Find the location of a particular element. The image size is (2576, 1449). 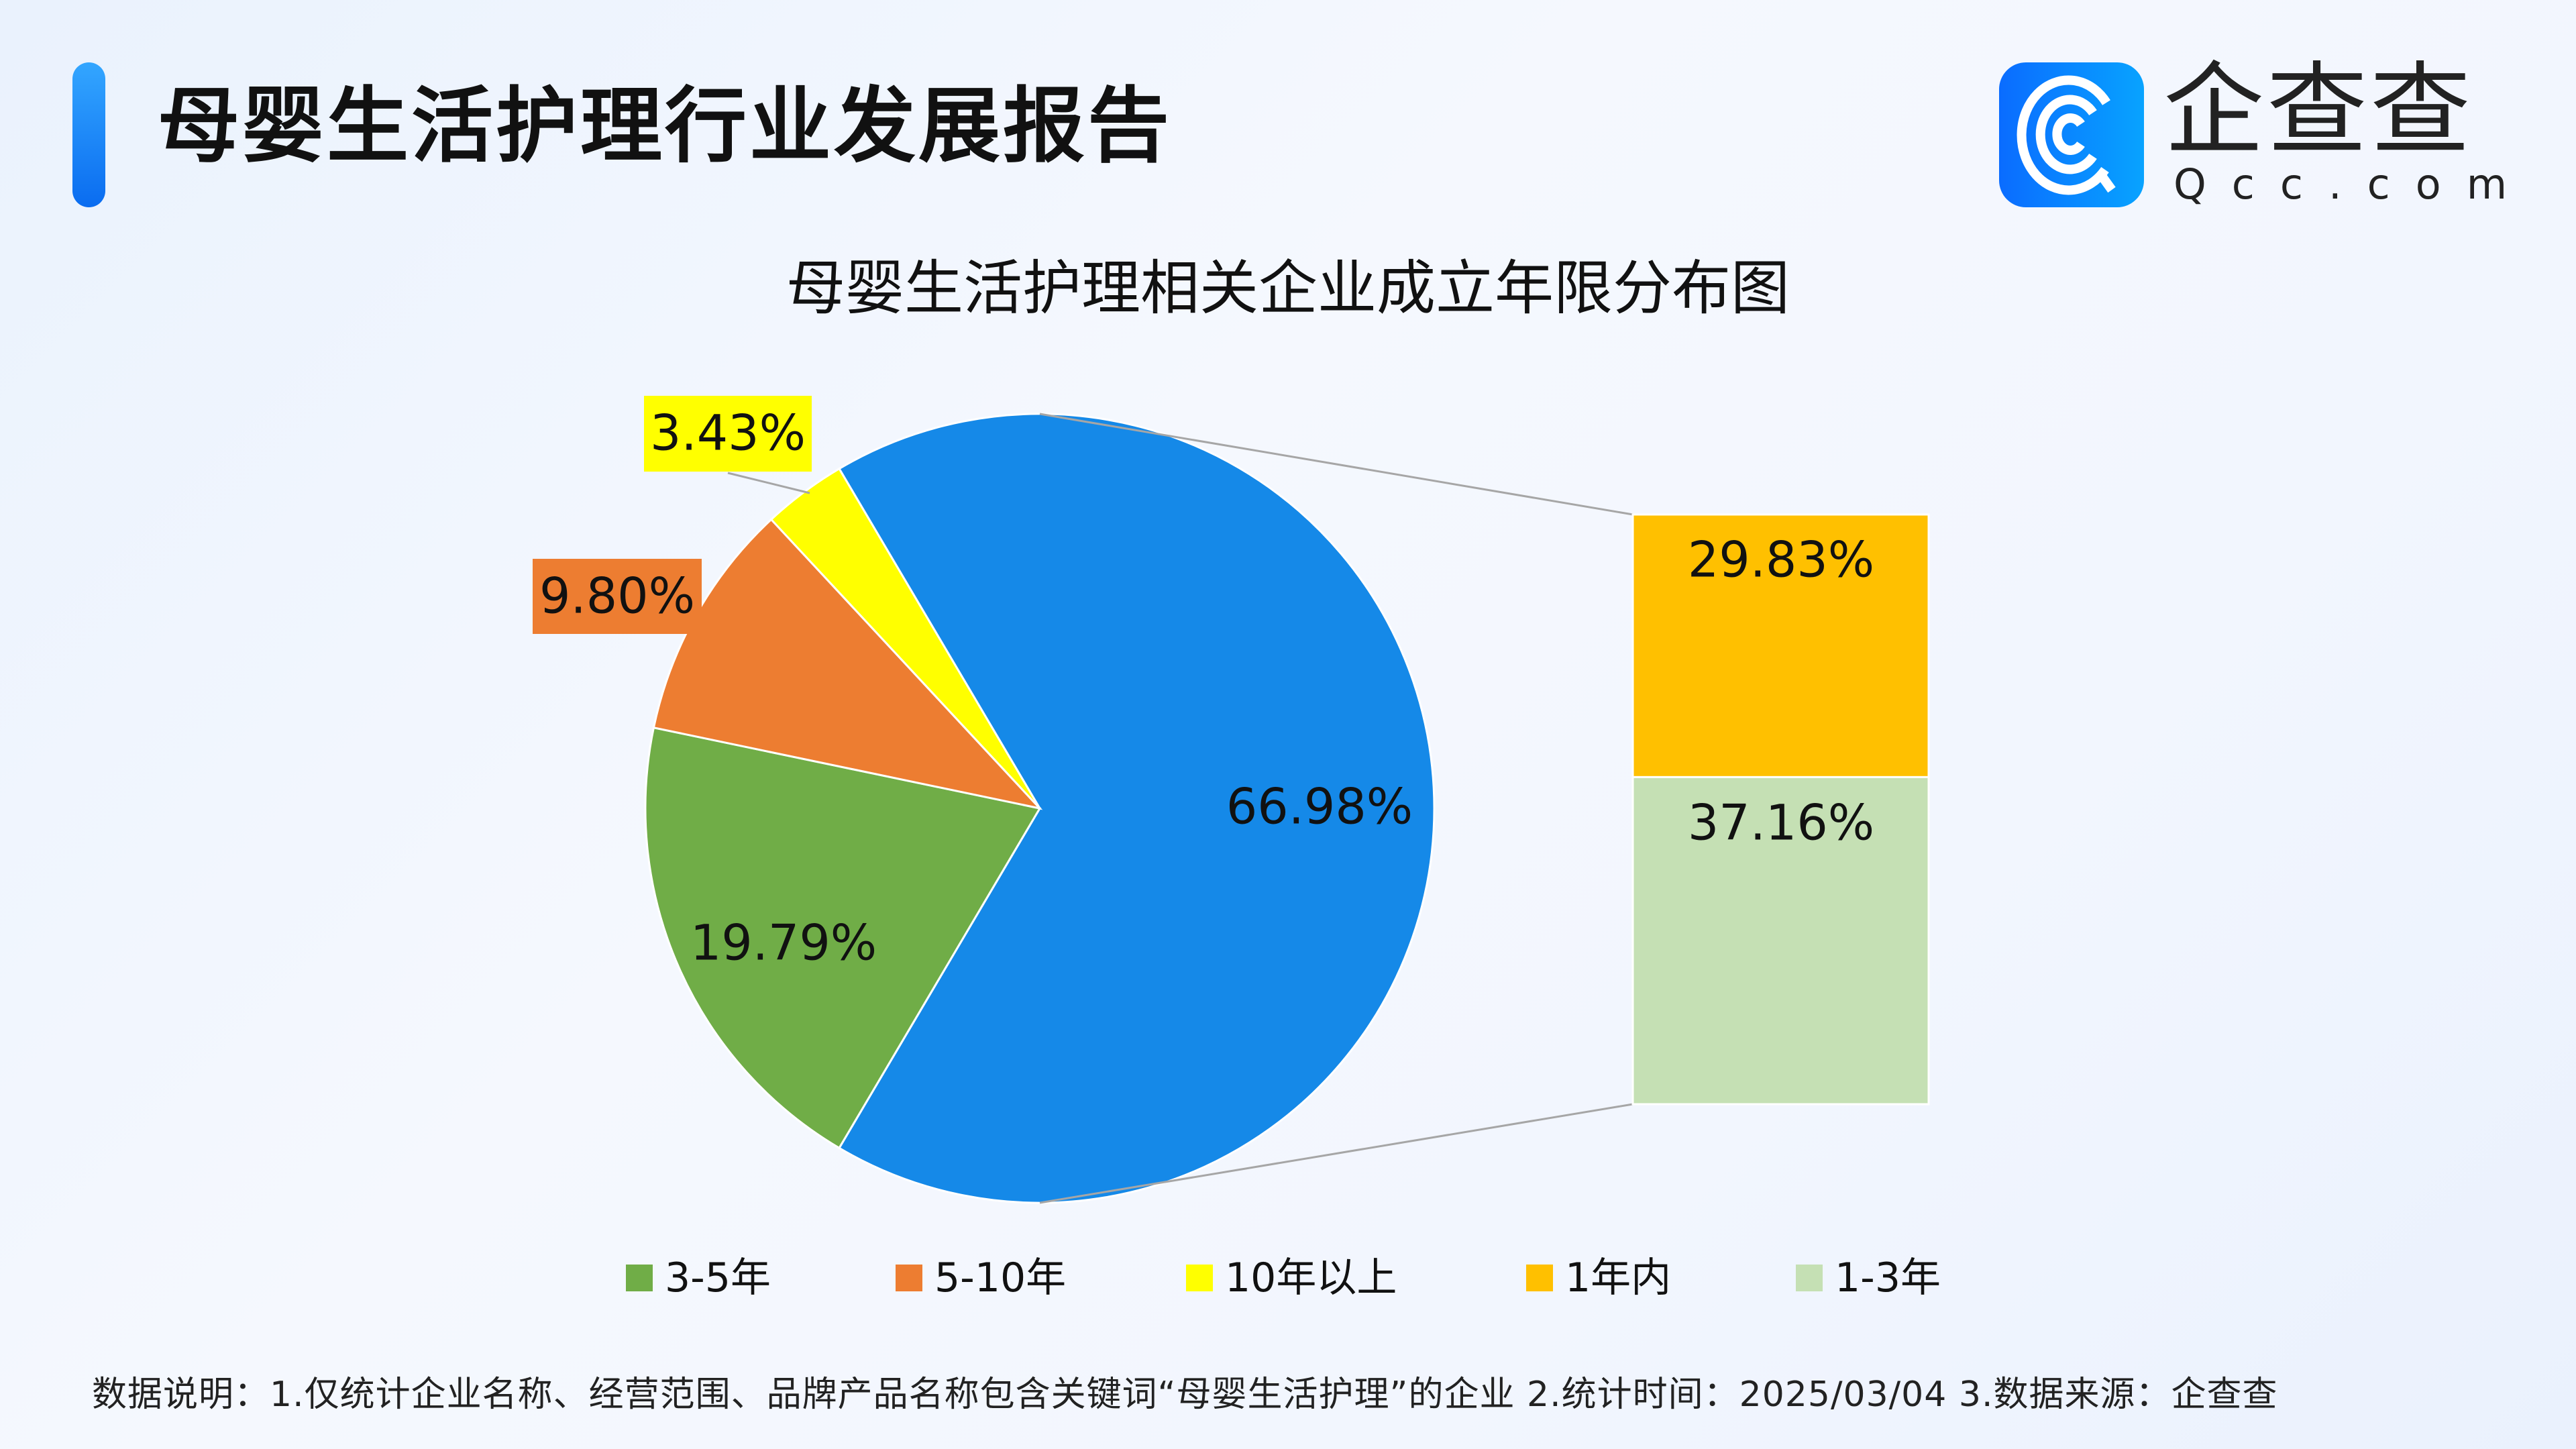

legend-item-1-3: 1-3年 is located at coordinates (1868, 1277).